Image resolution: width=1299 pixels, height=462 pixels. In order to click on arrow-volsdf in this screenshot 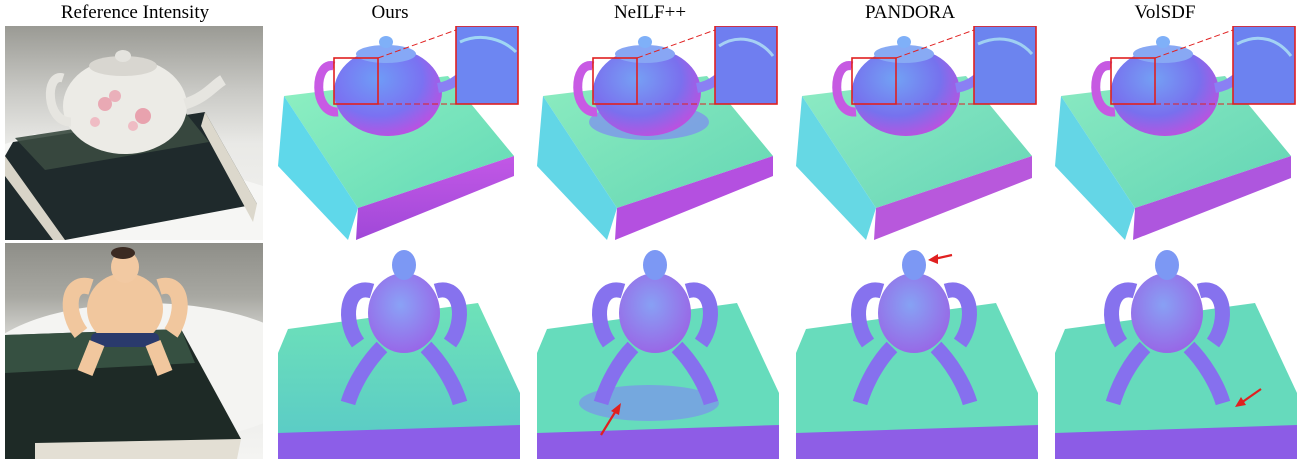, I will do `click(1251, 396)`.